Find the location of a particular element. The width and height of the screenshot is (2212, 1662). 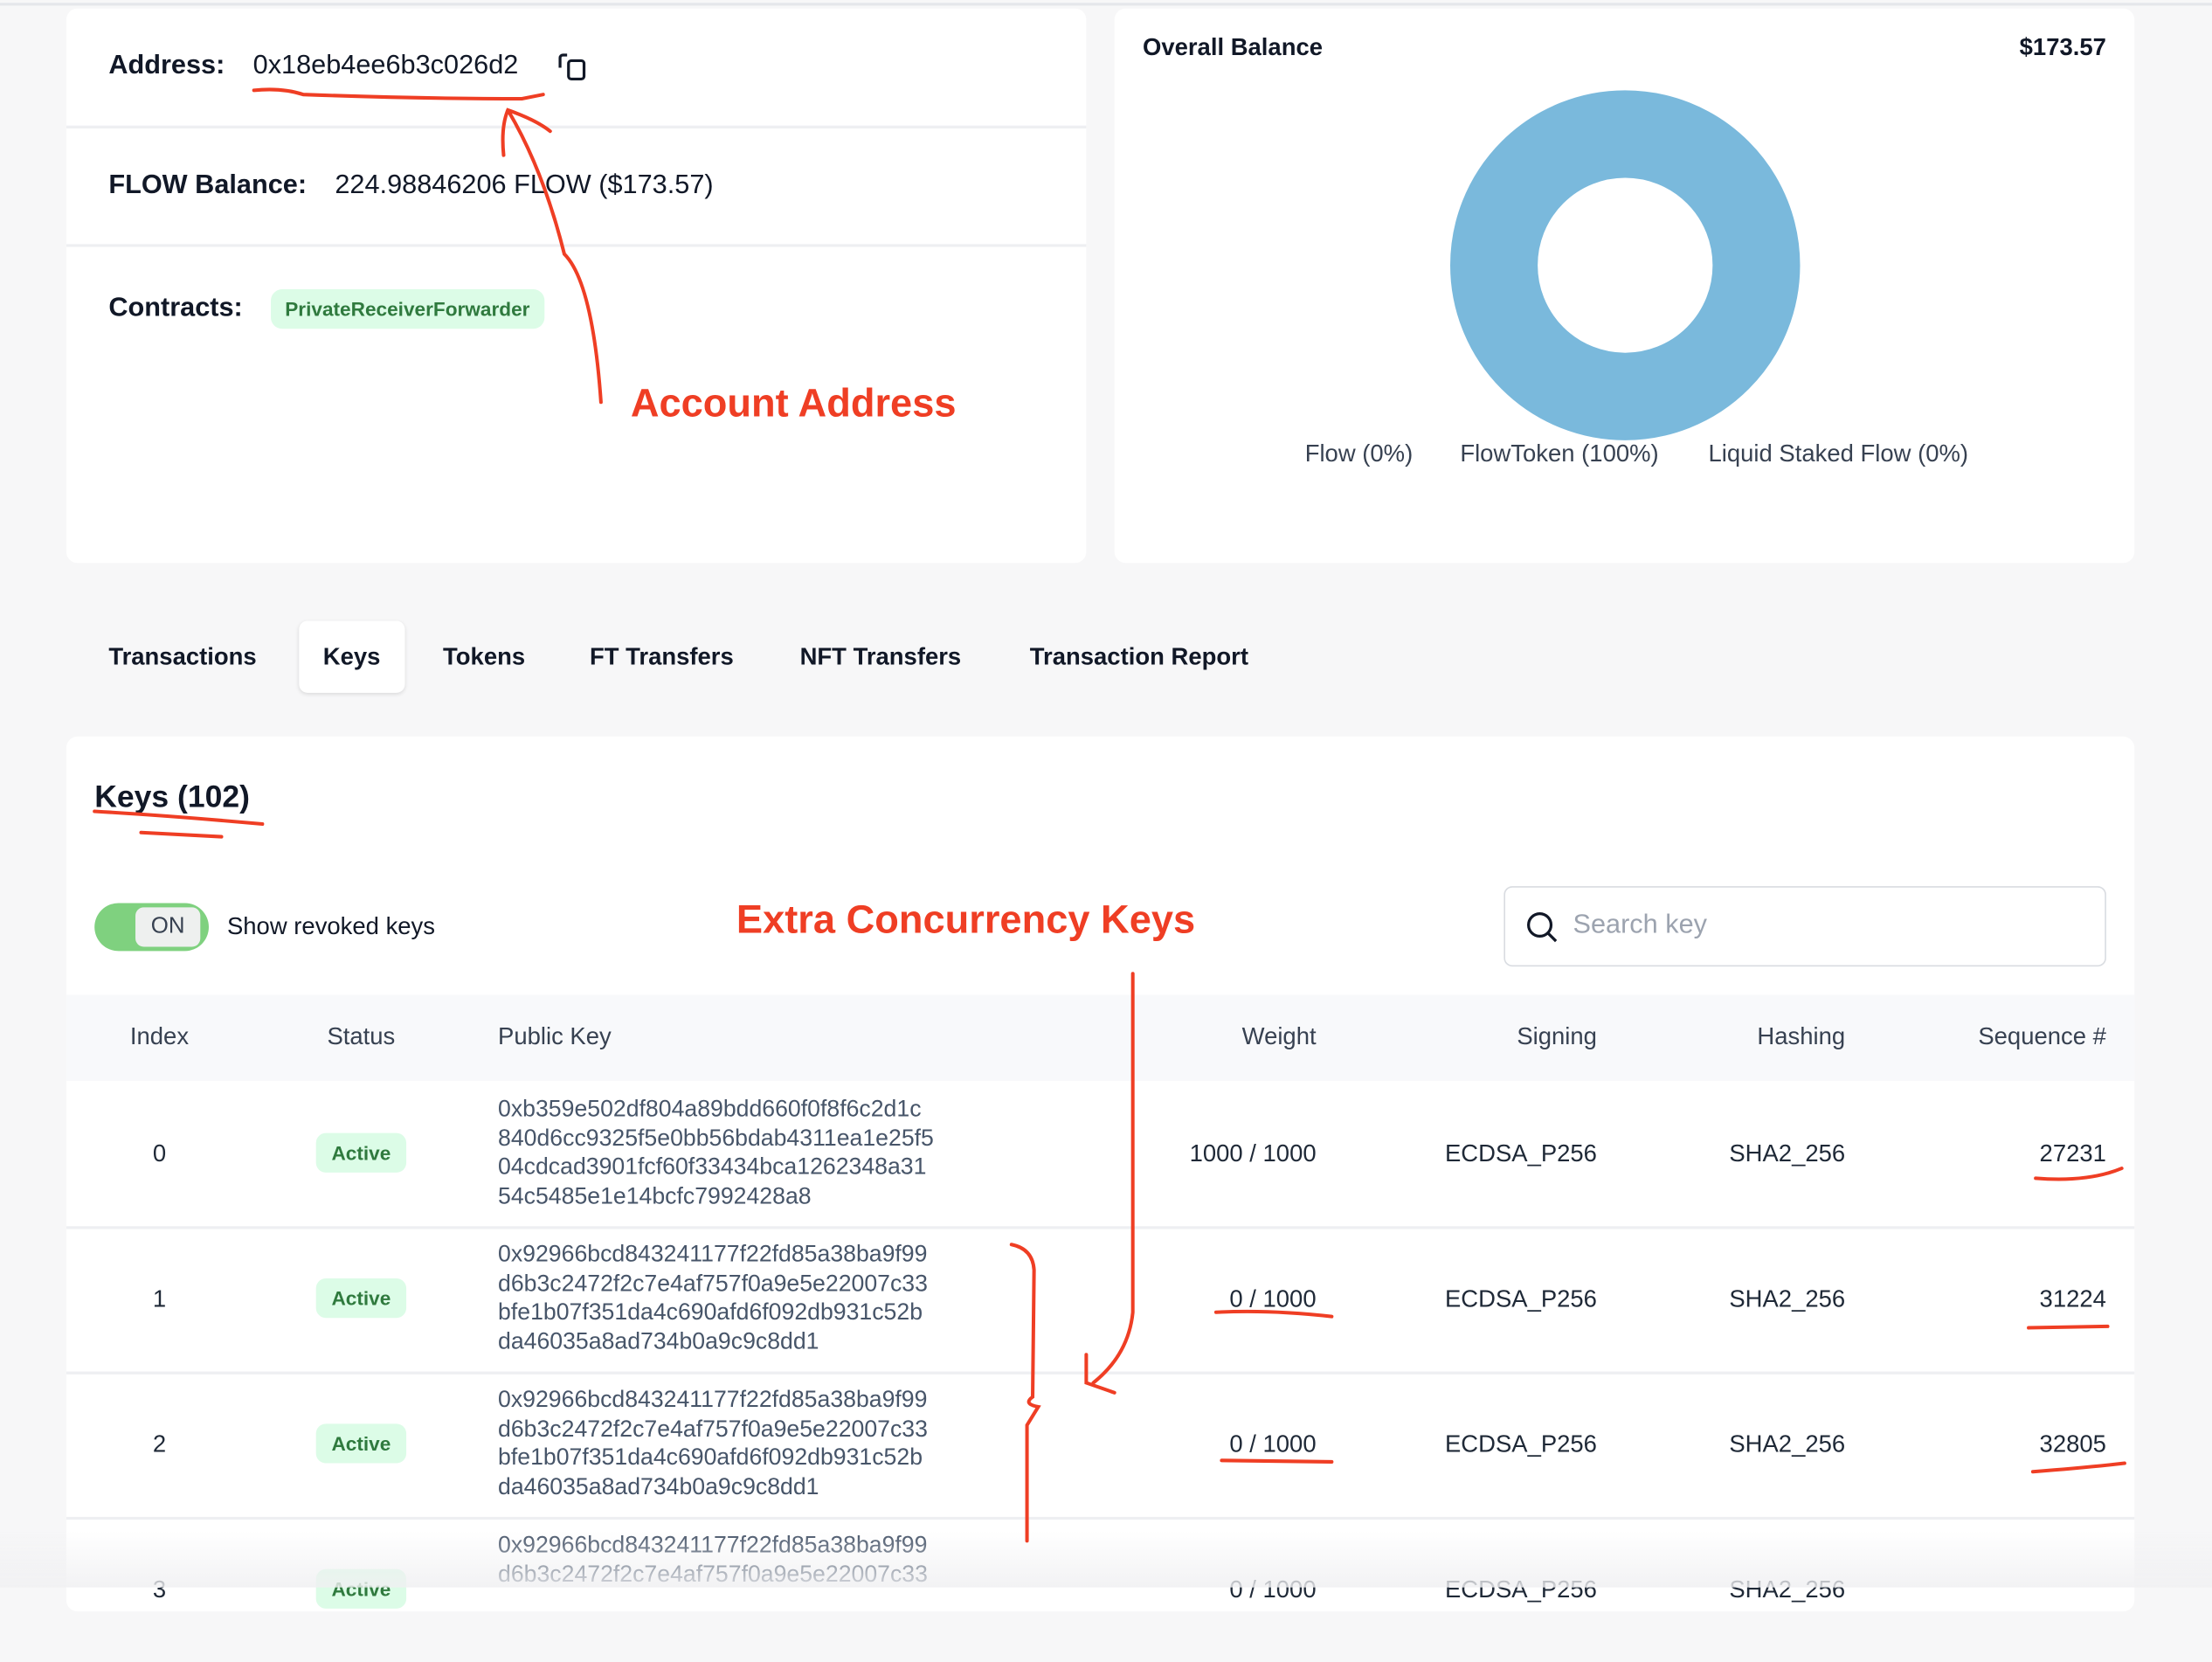

overall-balance-title: Overall Balance is located at coordinates (1233, 47).